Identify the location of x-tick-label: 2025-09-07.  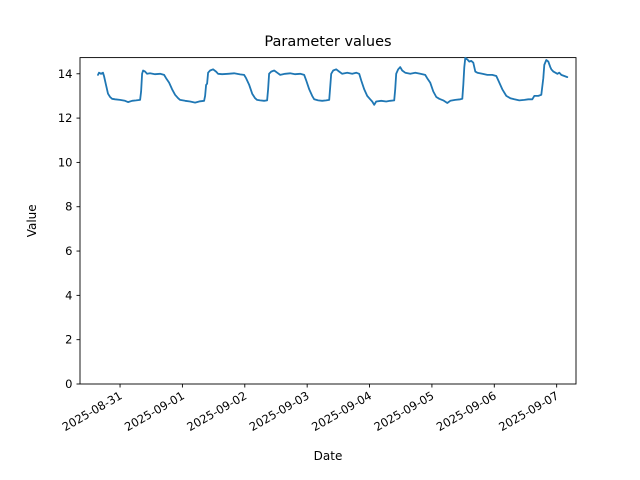
(528, 411).